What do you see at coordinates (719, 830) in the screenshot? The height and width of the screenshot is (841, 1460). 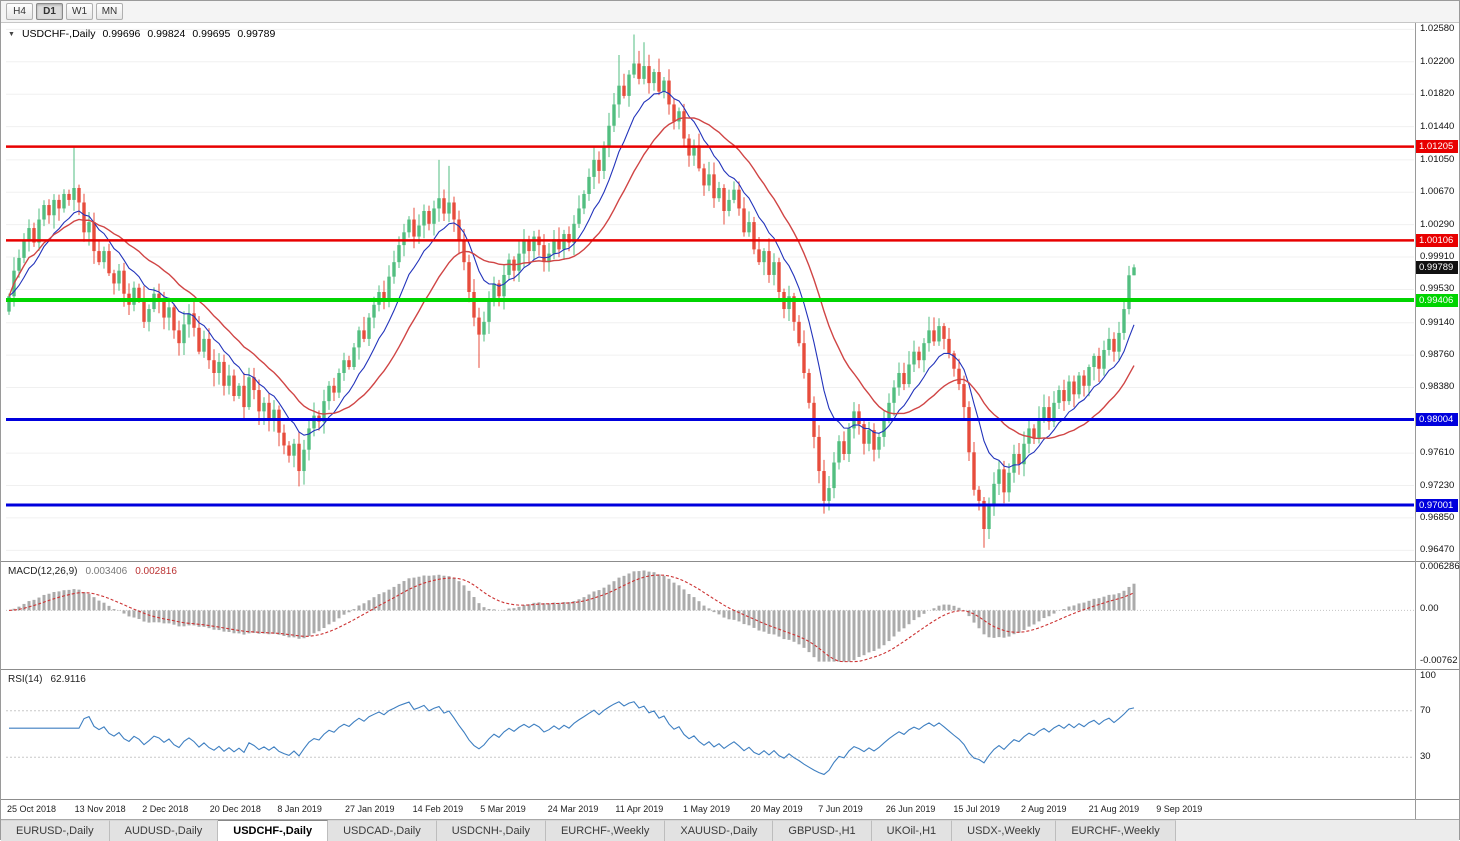 I see `chart-tab-xauusd-daily: XAUUSD-,Daily` at bounding box center [719, 830].